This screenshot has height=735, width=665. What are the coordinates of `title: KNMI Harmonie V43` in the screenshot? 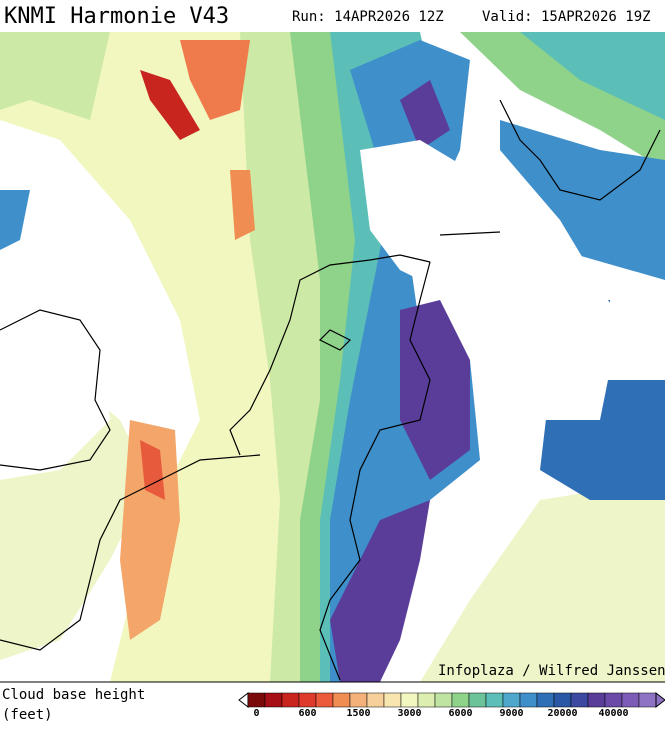 It's located at (116, 16).